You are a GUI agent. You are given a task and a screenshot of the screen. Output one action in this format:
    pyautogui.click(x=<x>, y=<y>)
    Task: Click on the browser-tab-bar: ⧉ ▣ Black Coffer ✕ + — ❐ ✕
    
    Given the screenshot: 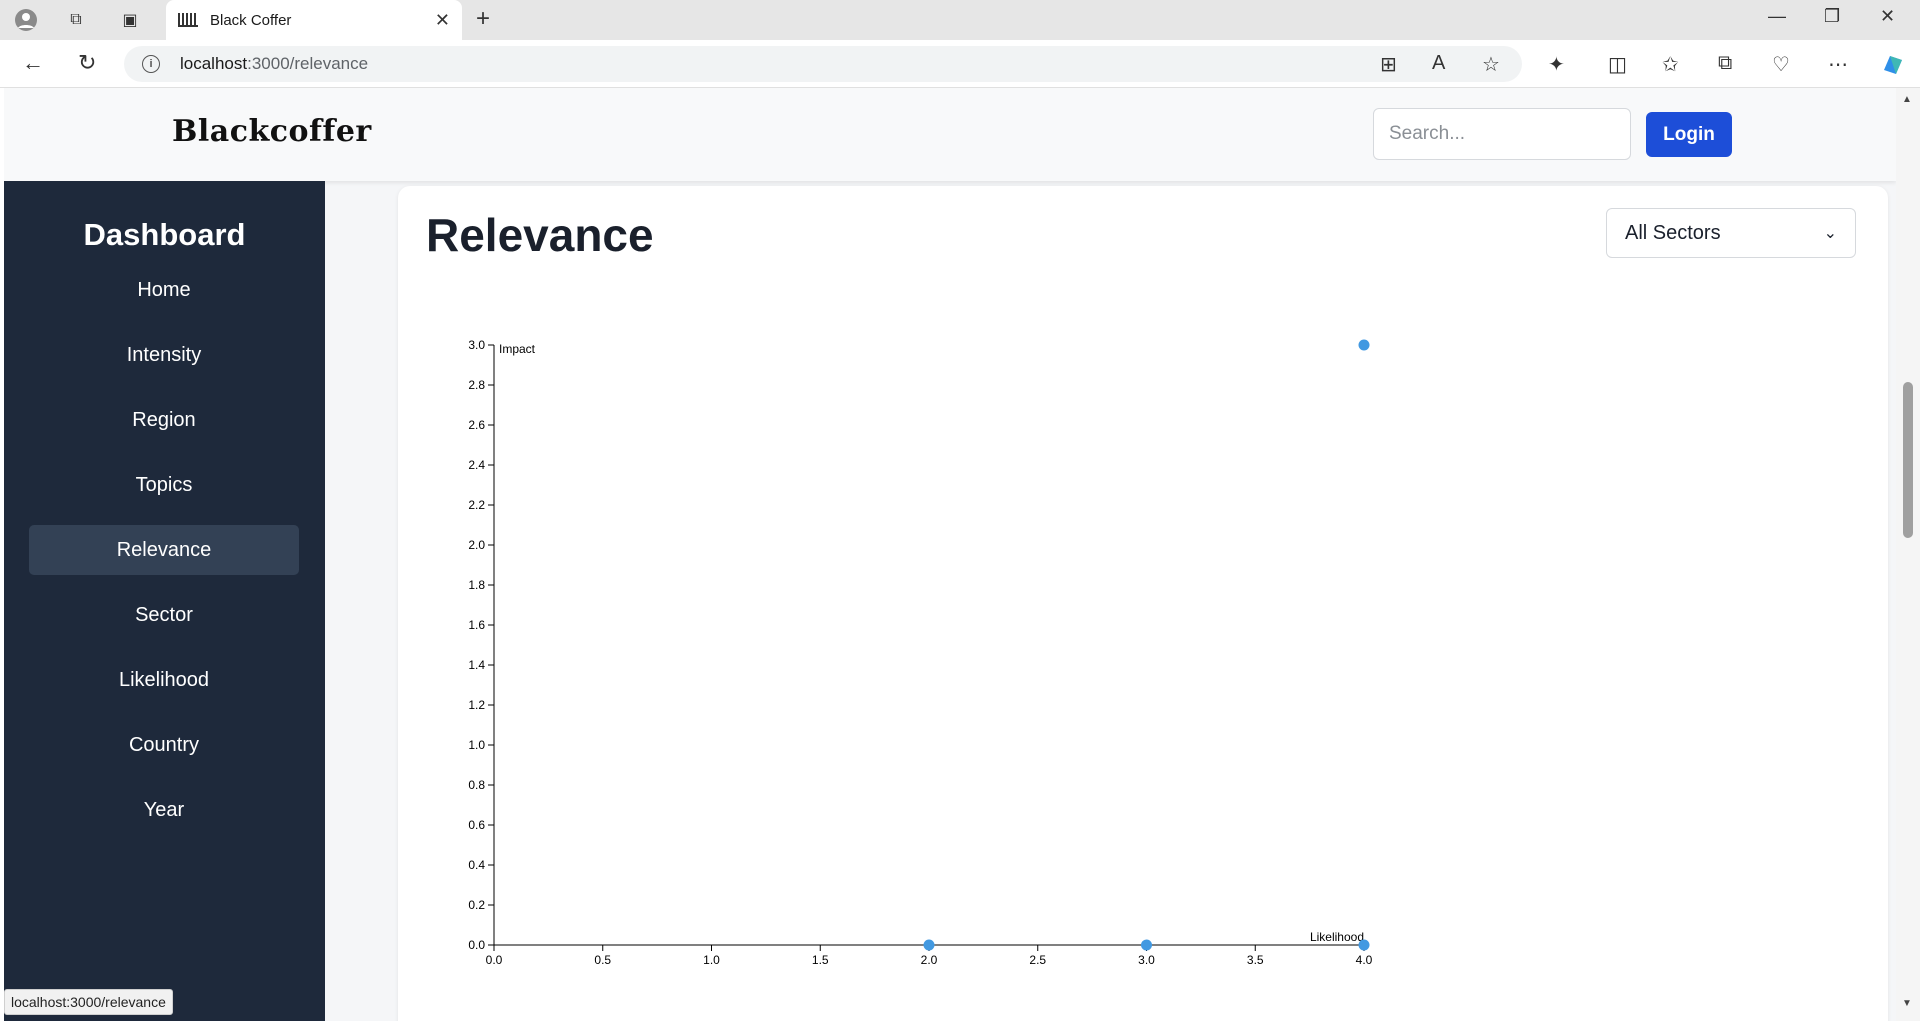 What is the action you would take?
    pyautogui.click(x=960, y=20)
    